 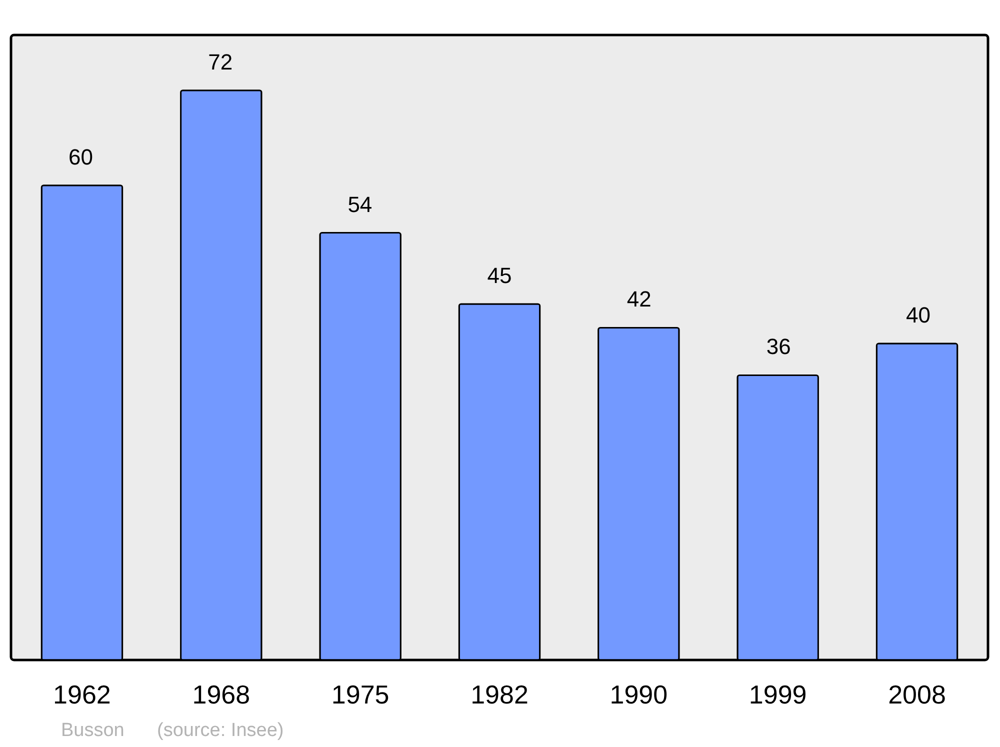 What do you see at coordinates (221, 695) in the screenshot?
I see `x-tick-label: 1968` at bounding box center [221, 695].